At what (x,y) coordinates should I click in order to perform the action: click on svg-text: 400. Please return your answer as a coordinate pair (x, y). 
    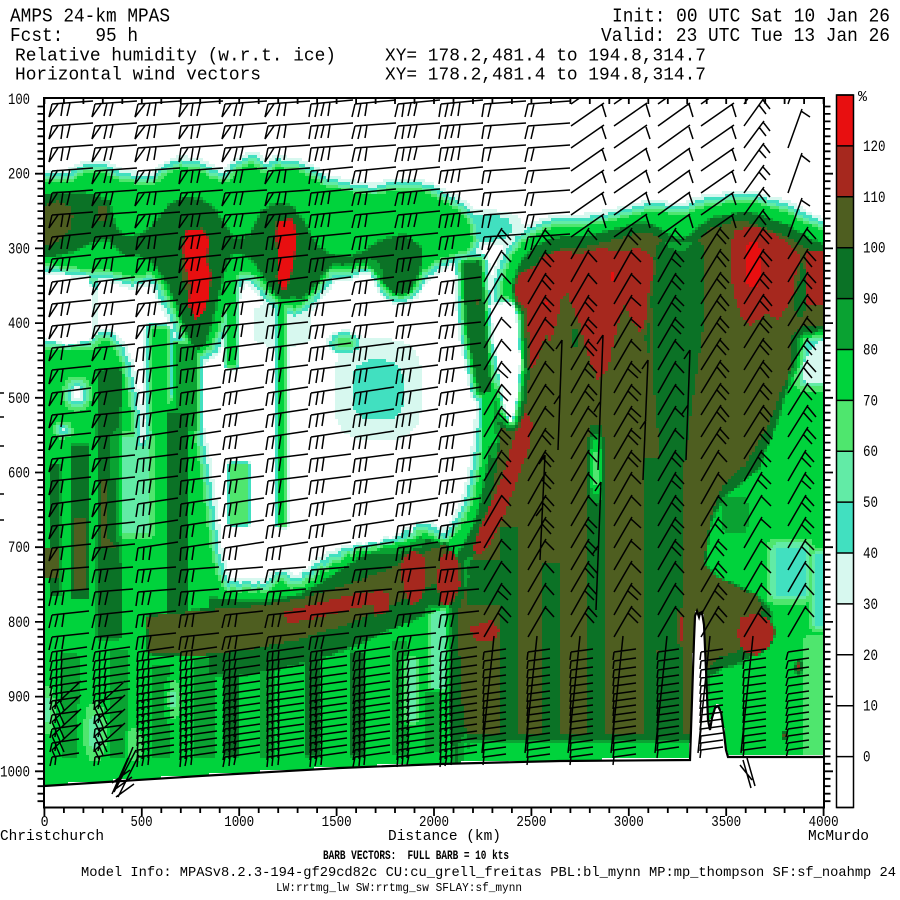
    Looking at the image, I should click on (19, 324).